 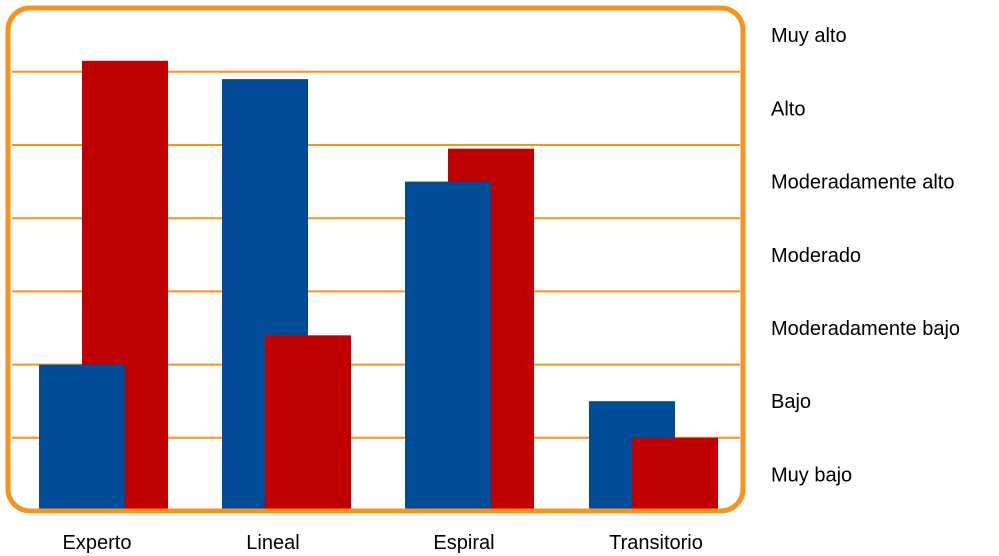 I want to click on category-labels: Experto Lineal Espiral Transitorio, so click(x=383, y=543).